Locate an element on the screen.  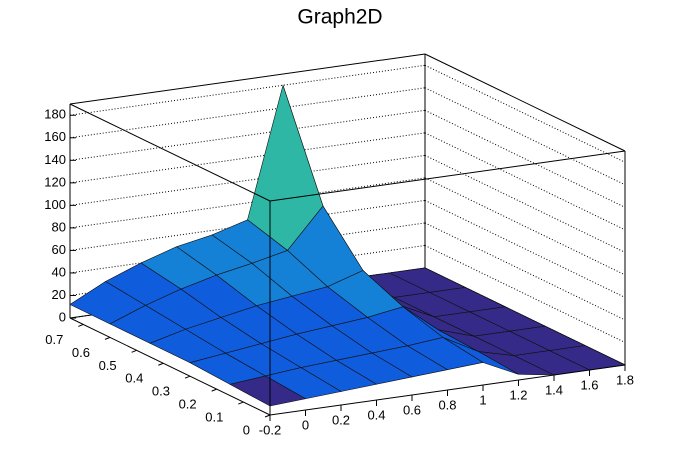
y-tick-label: 0.2 is located at coordinates (188, 404).